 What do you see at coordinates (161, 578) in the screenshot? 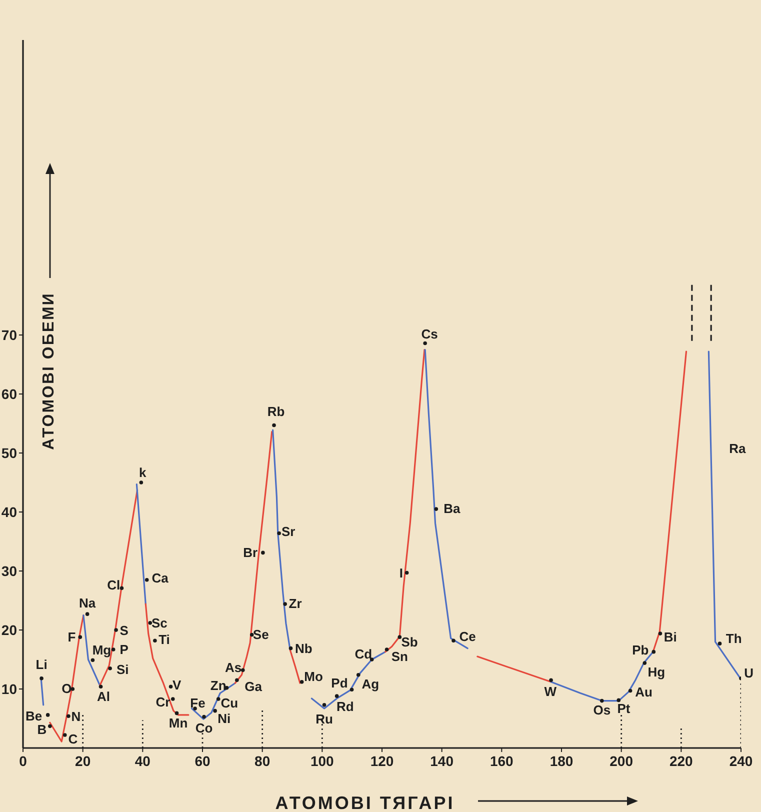
I see `annotation: Ca` at bounding box center [161, 578].